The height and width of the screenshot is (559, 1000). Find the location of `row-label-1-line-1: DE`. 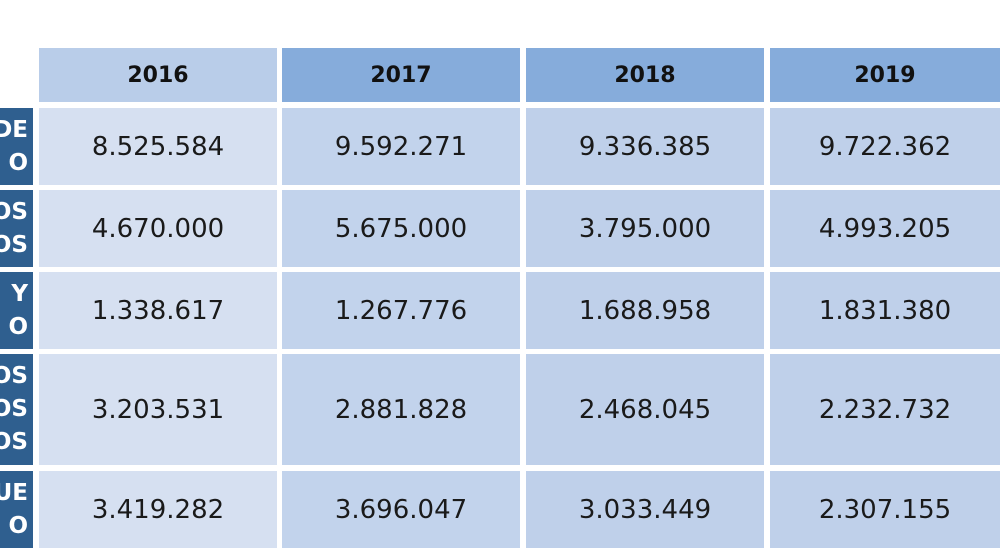

row-label-1-line-1: DE is located at coordinates (14, 129).